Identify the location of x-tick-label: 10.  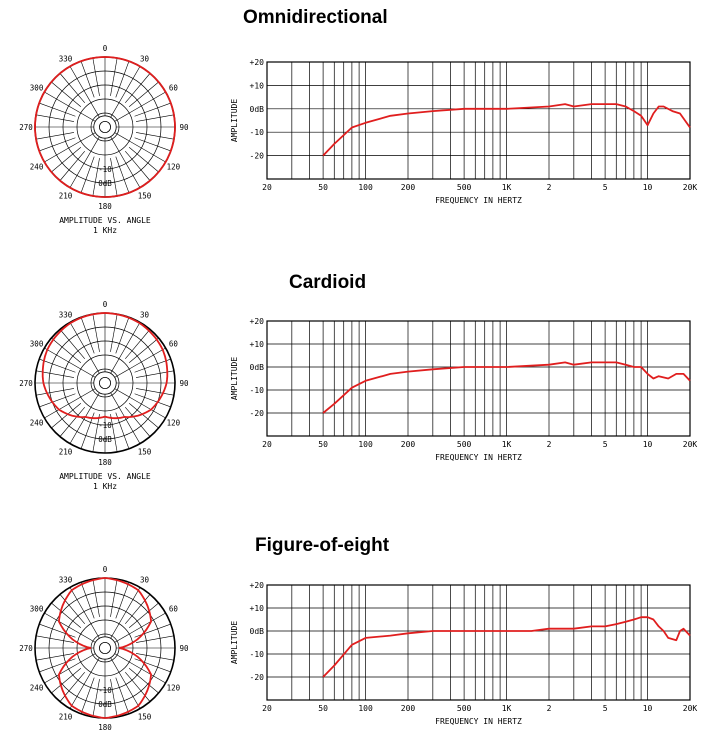
(648, 708).